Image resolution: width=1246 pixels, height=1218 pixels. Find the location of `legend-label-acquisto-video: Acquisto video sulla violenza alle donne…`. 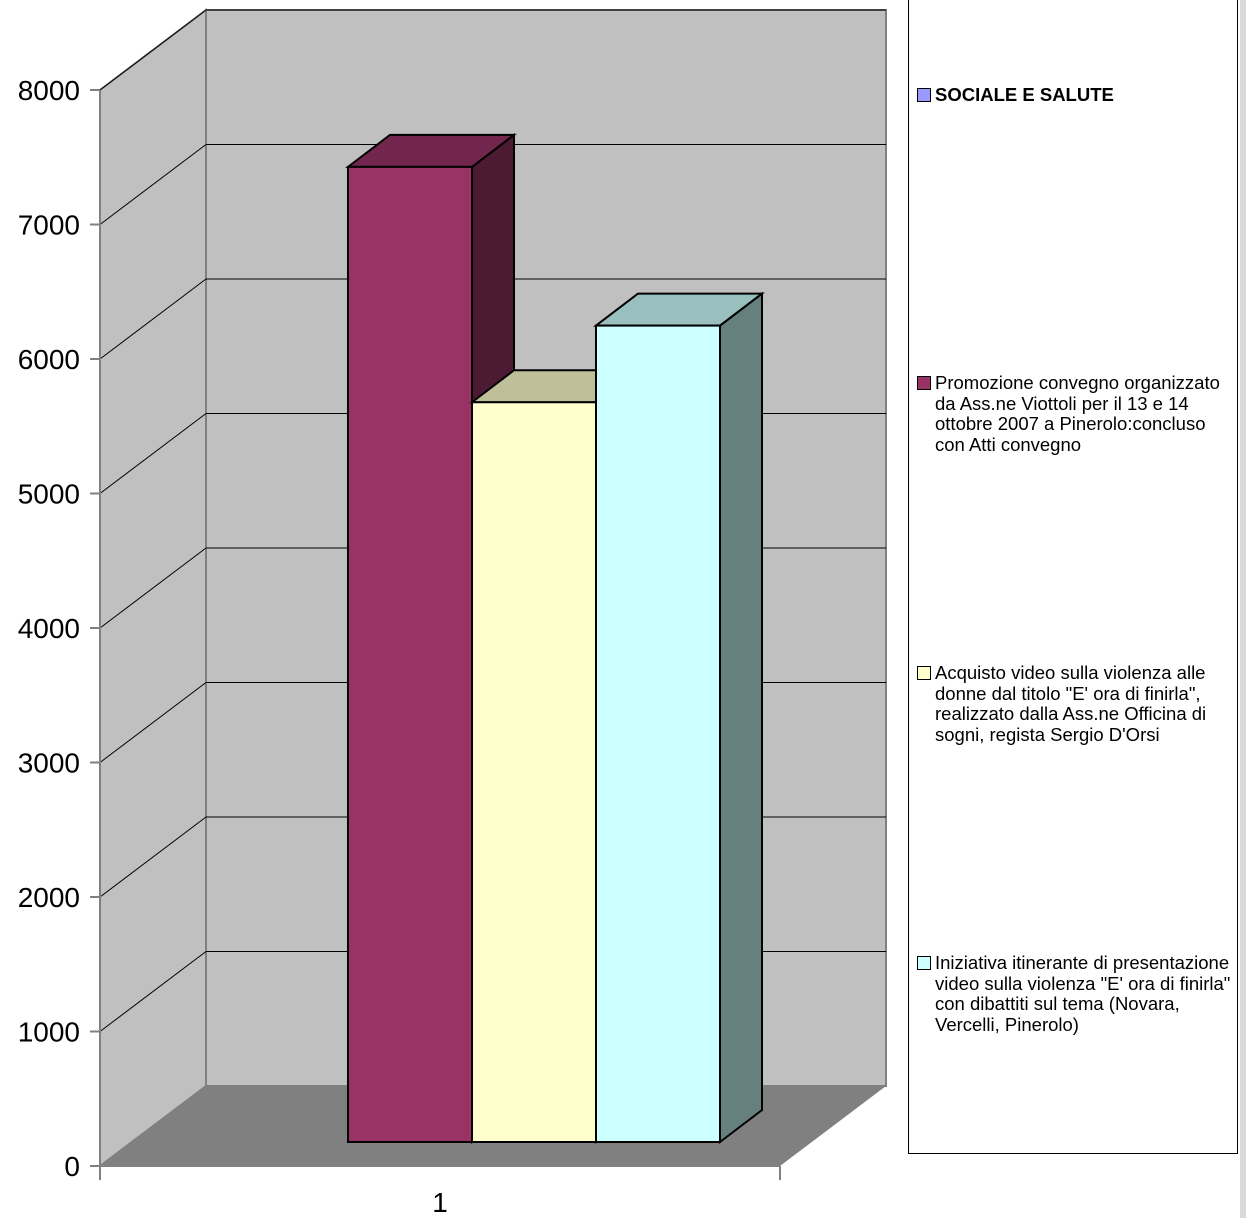

legend-label-acquisto-video: Acquisto video sulla violenza alle donne… is located at coordinates (1071, 703).